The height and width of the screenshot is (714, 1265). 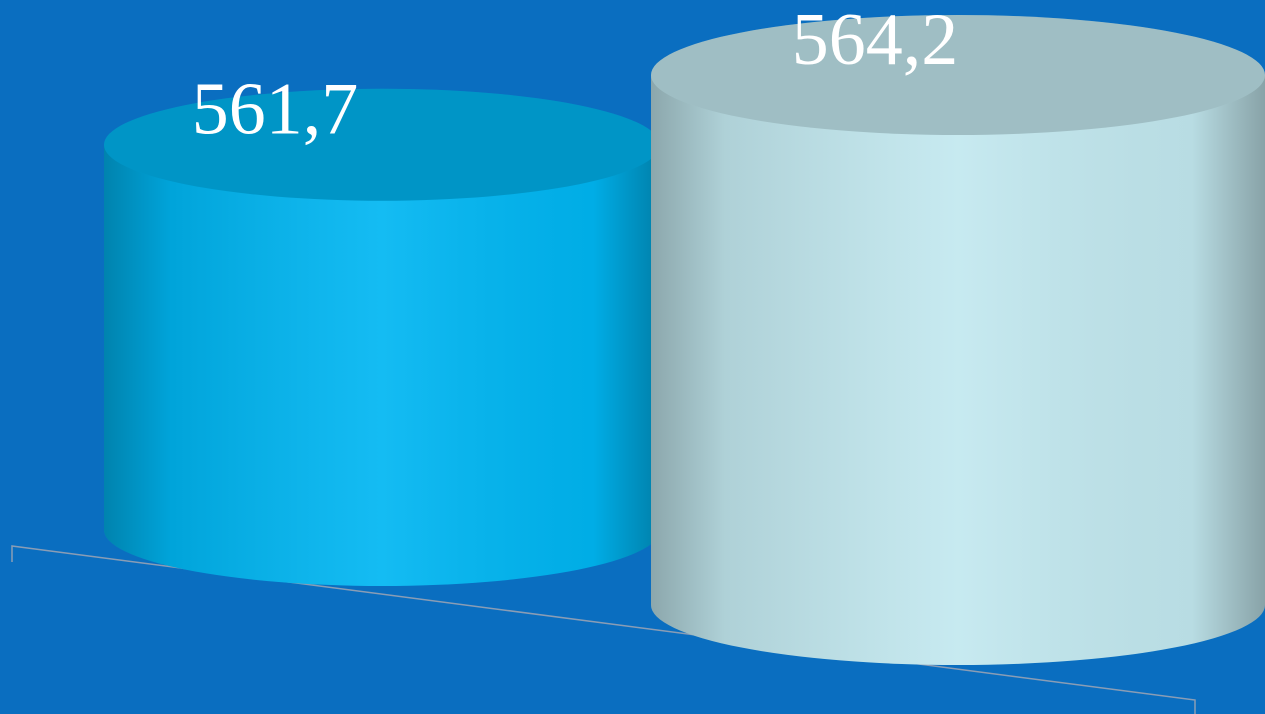 I want to click on data-label: 564,2, so click(x=875, y=40).